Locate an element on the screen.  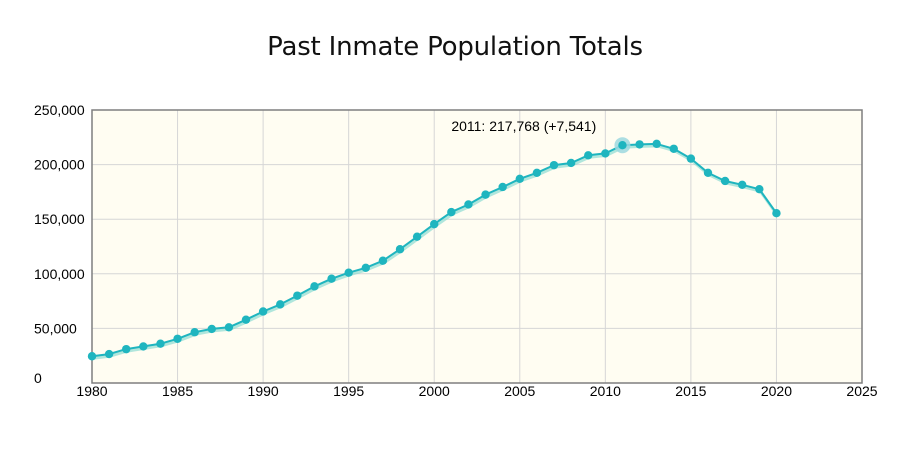
y-axis: 0 50,000 100,000 150,000 200,000 250,000 is located at coordinates (59, 244).